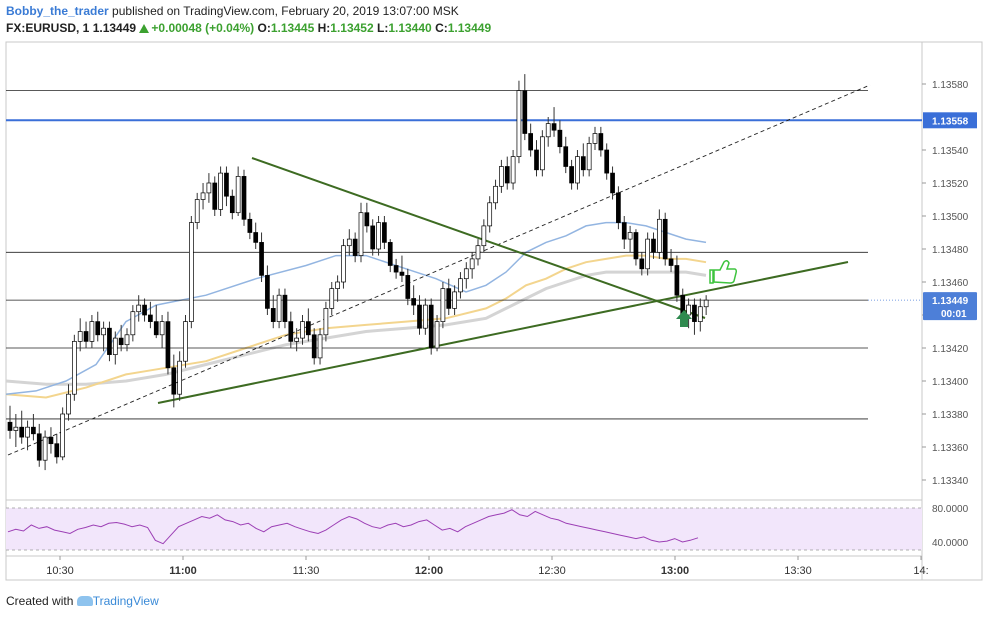 The image size is (988, 618). What do you see at coordinates (675, 571) in the screenshot?
I see `time-tick-label: 13:00` at bounding box center [675, 571].